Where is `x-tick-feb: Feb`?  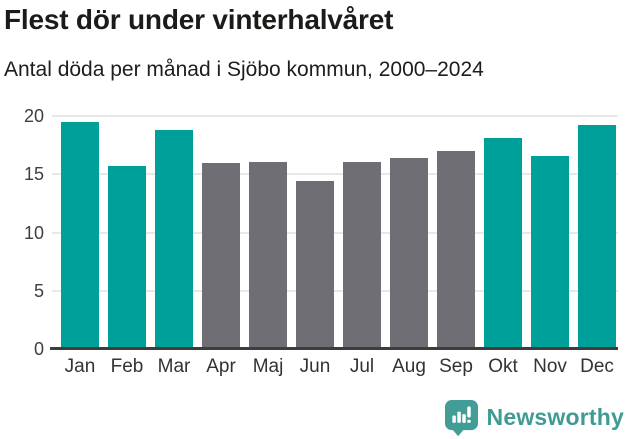 x-tick-feb: Feb is located at coordinates (127, 366).